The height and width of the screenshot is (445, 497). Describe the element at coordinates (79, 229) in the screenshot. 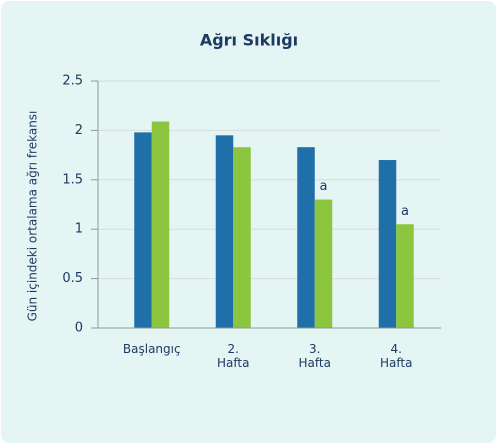

I see `y-tick-label: 1` at that location.